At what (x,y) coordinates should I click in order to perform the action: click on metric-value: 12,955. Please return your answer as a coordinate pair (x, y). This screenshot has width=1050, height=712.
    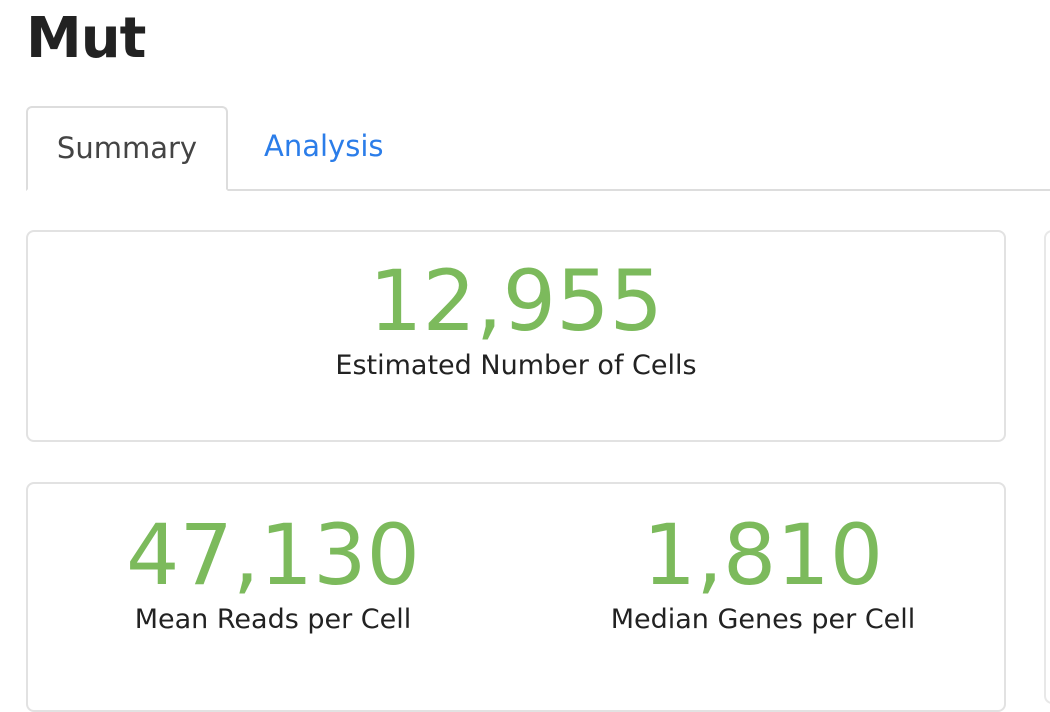
    Looking at the image, I should click on (516, 301).